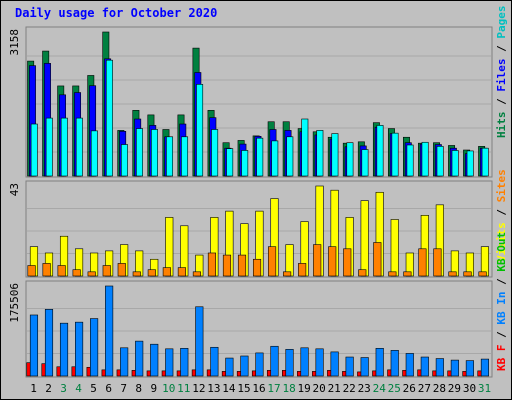 The height and width of the screenshot is (400, 512). I want to click on day-label-31: 31, so click(484, 388).